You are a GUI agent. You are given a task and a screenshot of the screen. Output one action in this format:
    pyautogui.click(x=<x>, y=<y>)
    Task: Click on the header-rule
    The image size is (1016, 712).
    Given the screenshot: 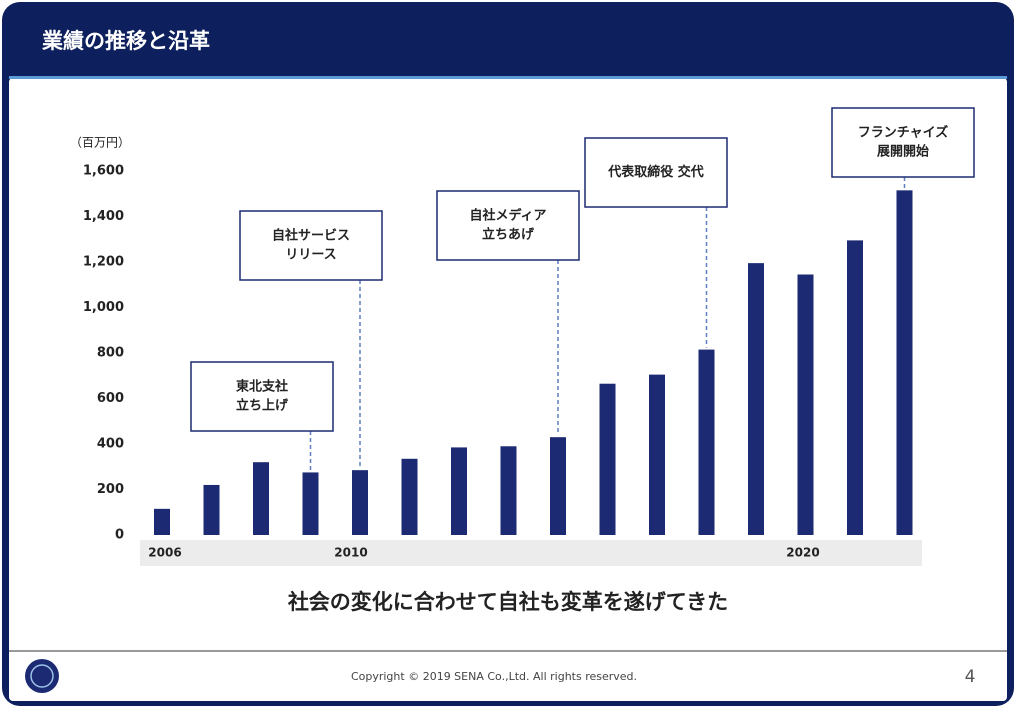 What is the action you would take?
    pyautogui.click(x=508, y=77)
    